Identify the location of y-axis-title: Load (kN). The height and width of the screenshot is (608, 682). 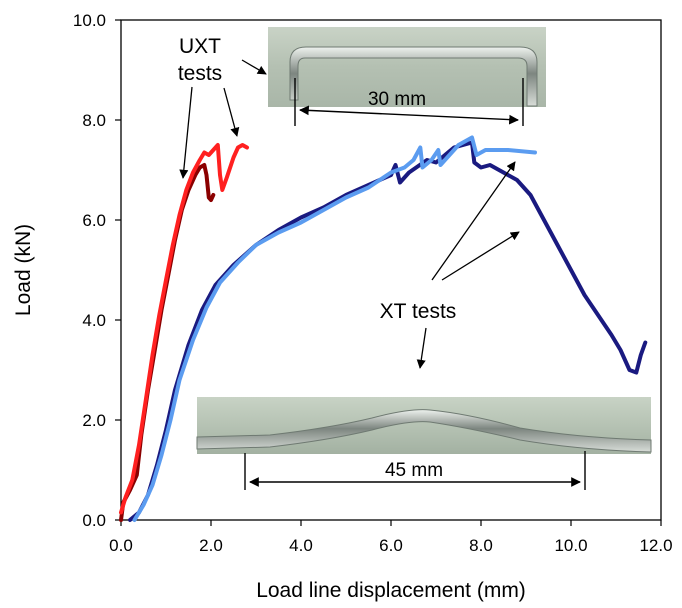
(23, 270).